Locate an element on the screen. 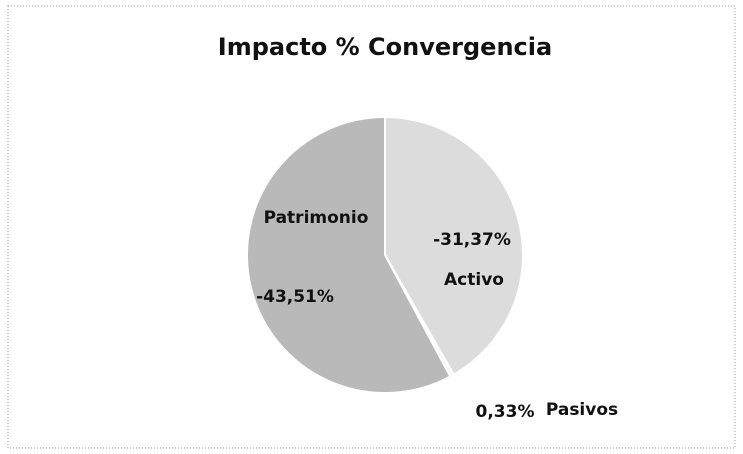 The width and height of the screenshot is (743, 454). pie-slice is located at coordinates (454, 246).